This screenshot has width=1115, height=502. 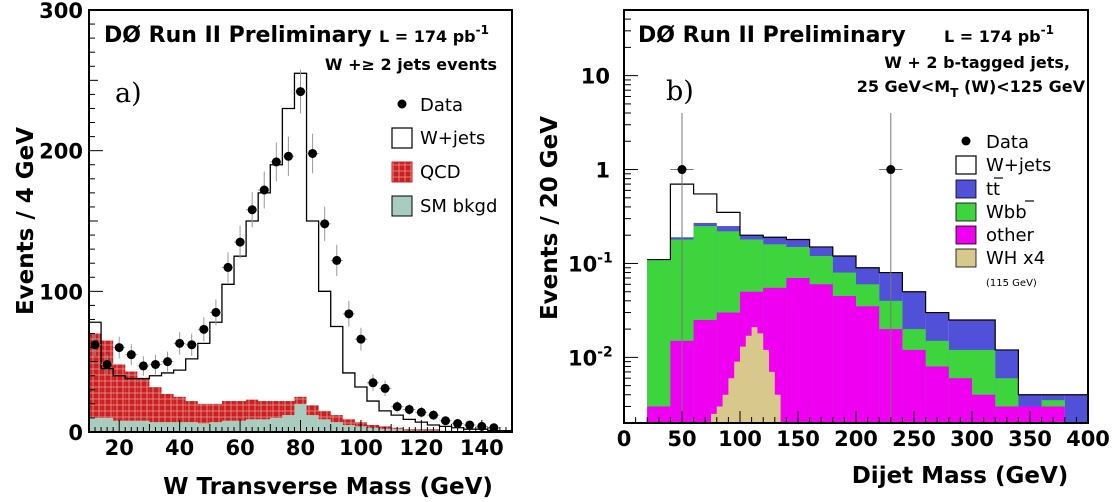 What do you see at coordinates (786, 268) in the screenshot?
I see `panel-b-data-points` at bounding box center [786, 268].